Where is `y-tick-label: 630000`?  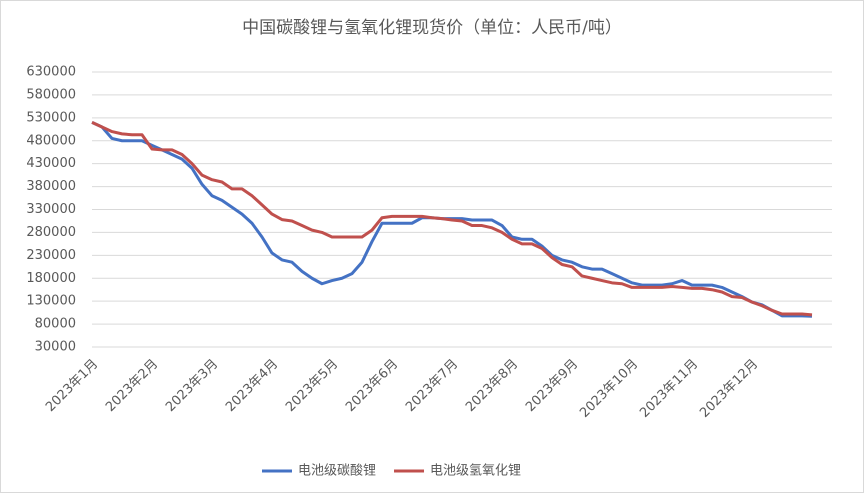 y-tick-label: 630000 is located at coordinates (51, 72).